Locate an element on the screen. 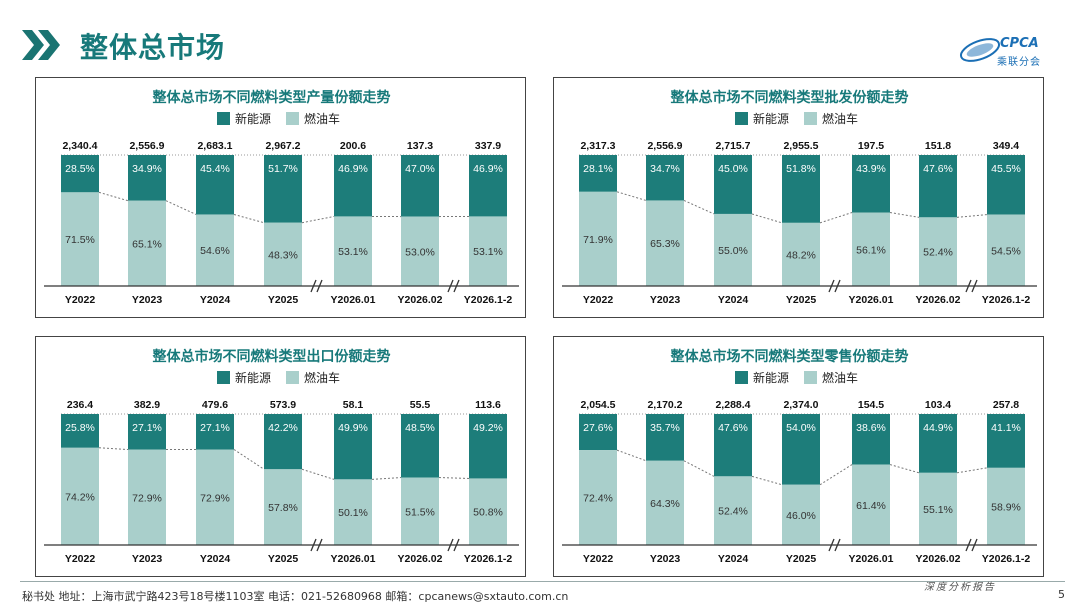 Image resolution: width=1080 pixels, height=607 pixels. data-label-nev: 25.8% is located at coordinates (80, 428).